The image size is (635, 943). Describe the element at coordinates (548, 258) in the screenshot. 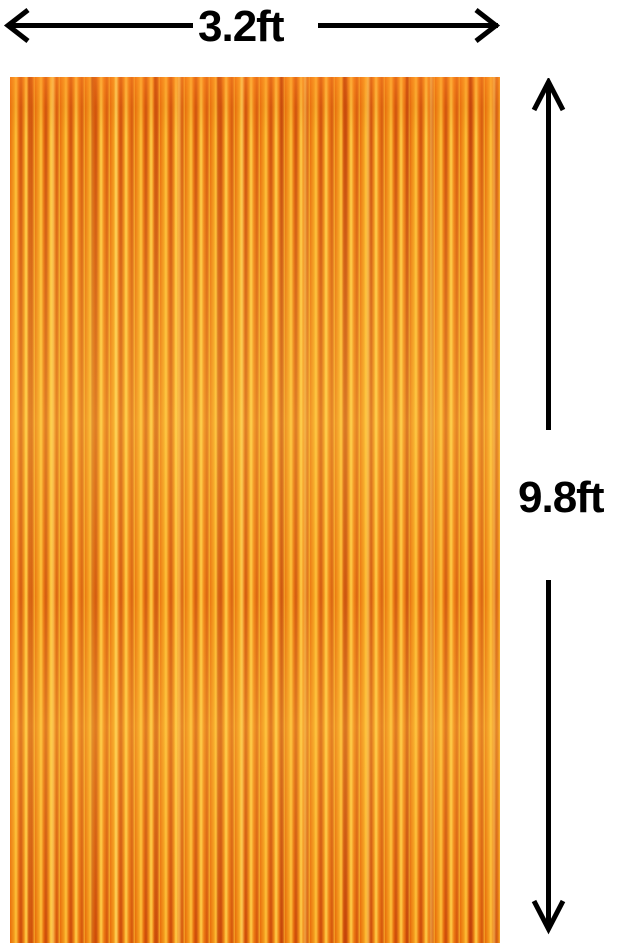

I see `height-arrow-line-top` at that location.